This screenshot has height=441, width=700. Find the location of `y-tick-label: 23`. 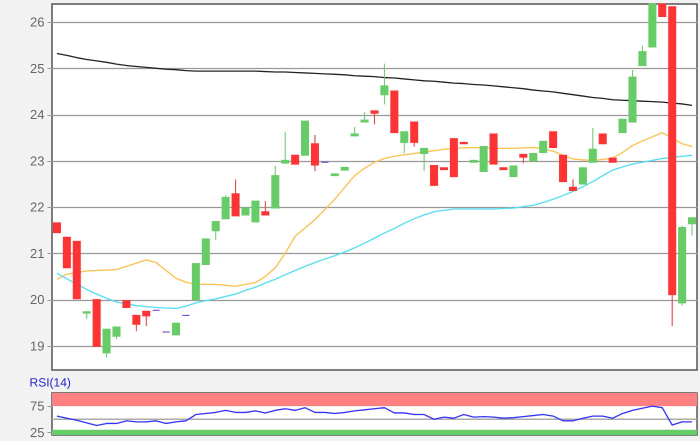

y-tick-label: 23 is located at coordinates (37, 160).